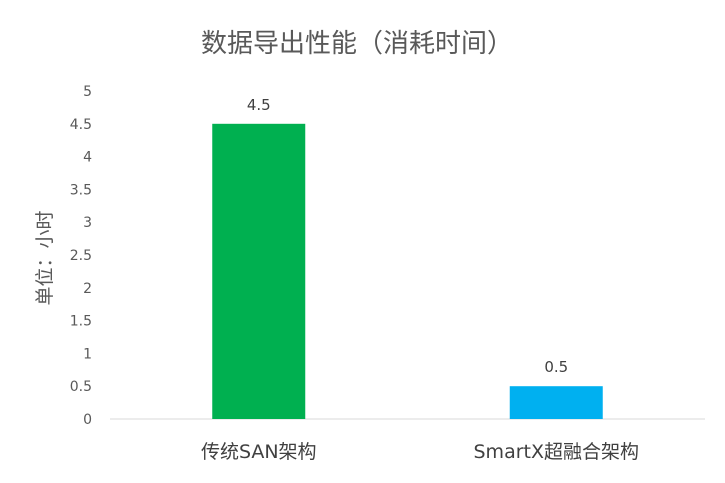  I want to click on y-tick-label: 0.5, so click(81, 387).